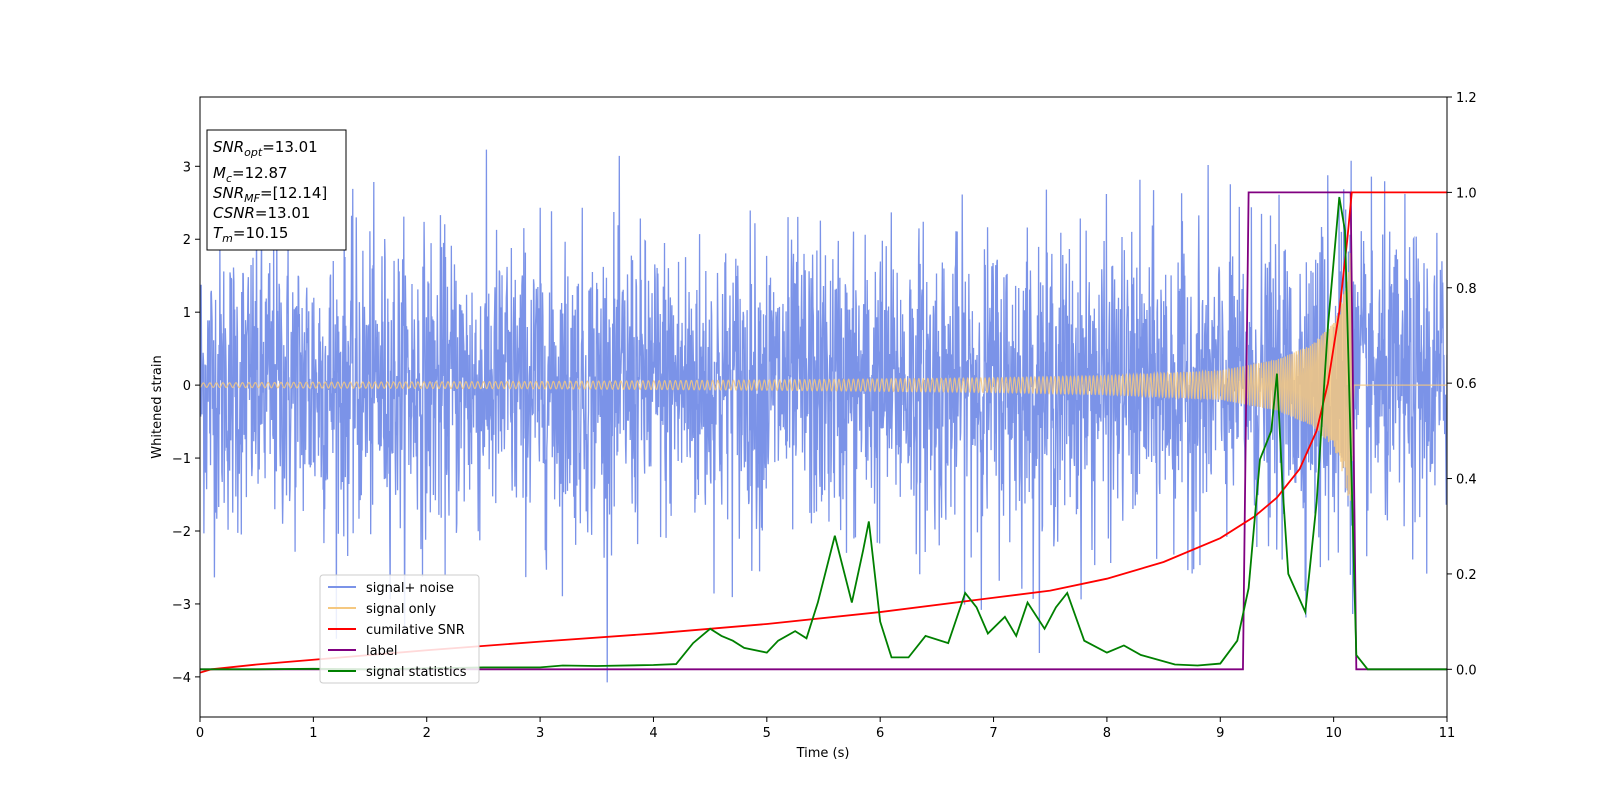  I want to click on info-box-frame, so click(276, 190).